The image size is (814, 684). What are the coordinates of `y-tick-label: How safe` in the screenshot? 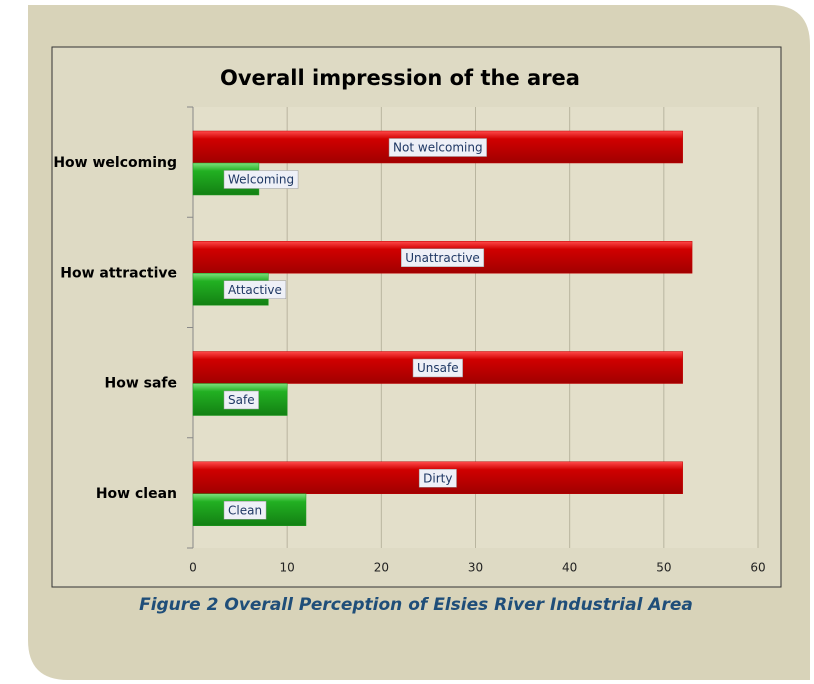 It's located at (140, 384).